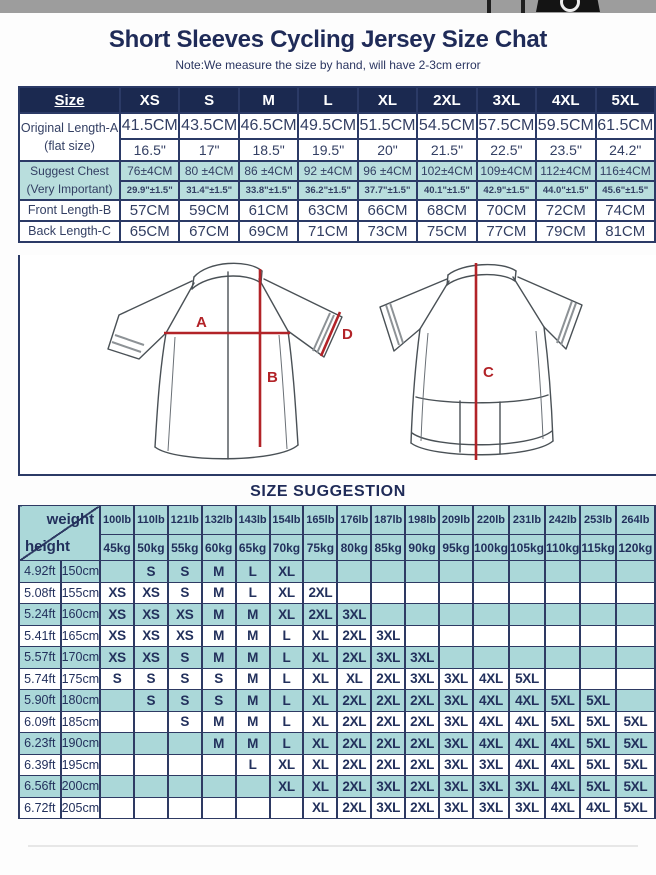 Image resolution: width=656 pixels, height=875 pixels. I want to click on corner-weight-label: weight, so click(70, 519).